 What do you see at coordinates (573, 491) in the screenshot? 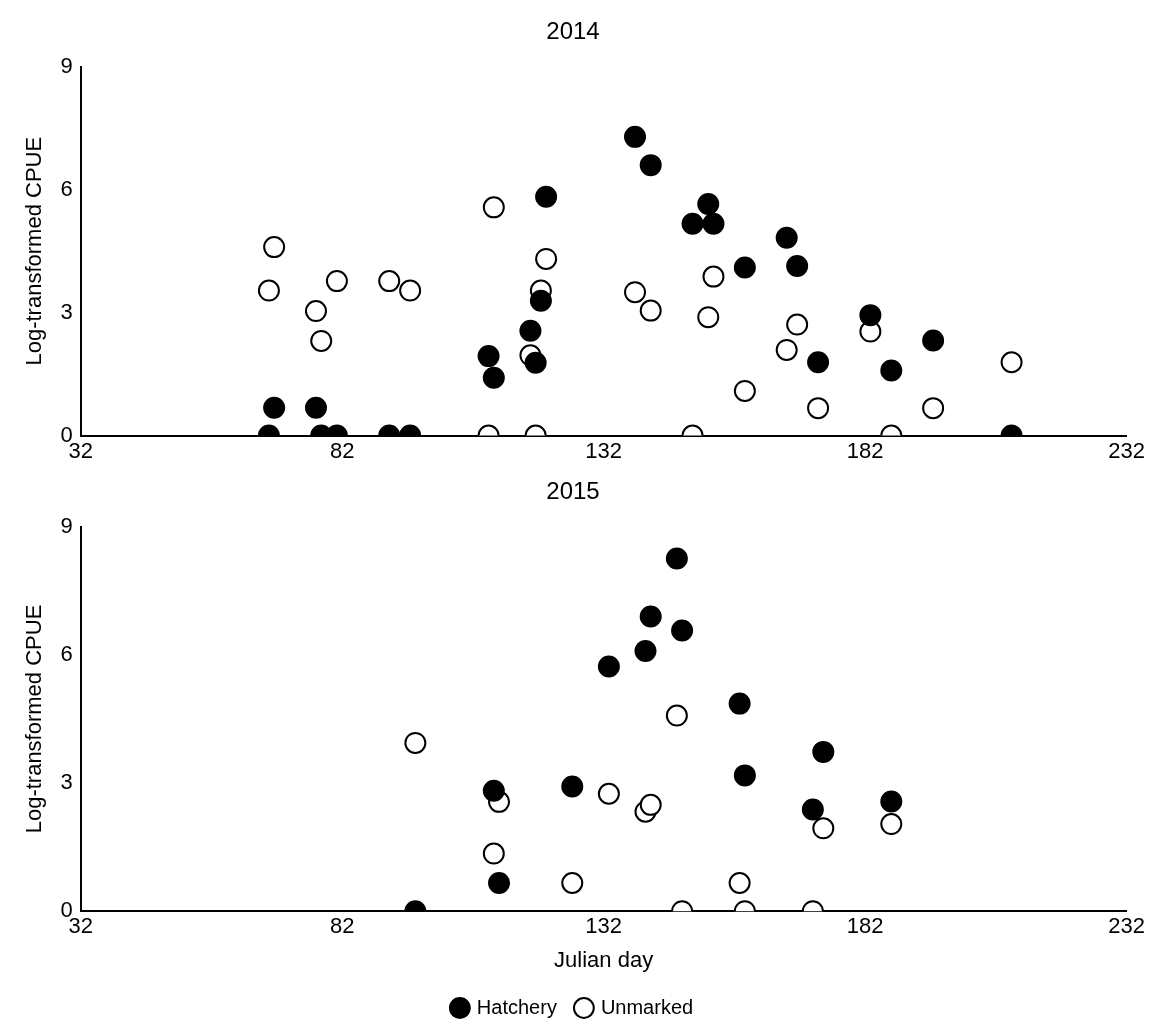
I see `chart-title: 2015` at bounding box center [573, 491].